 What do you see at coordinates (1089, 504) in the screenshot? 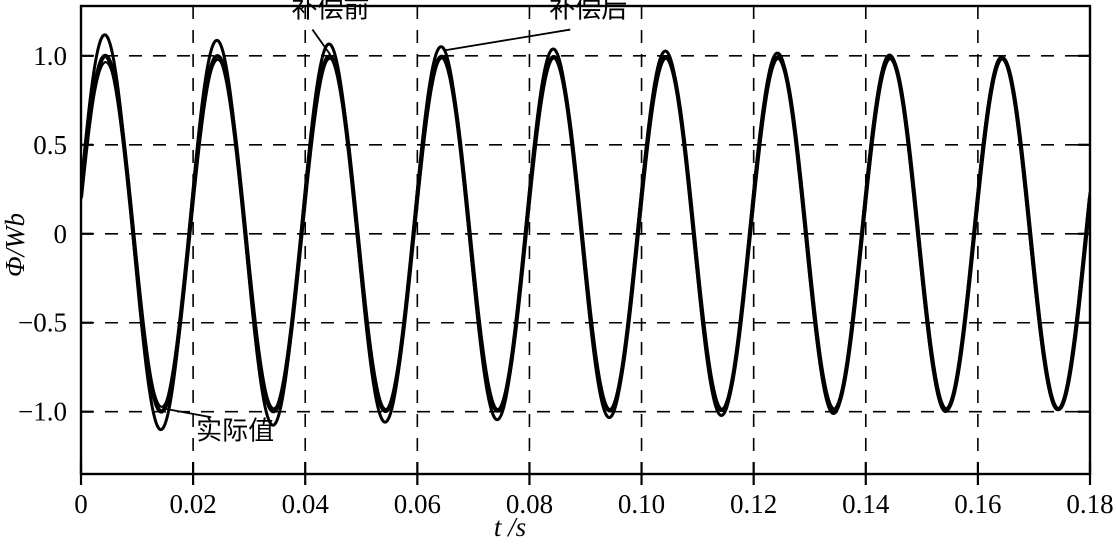
I see `x-tick-label: 0.18` at bounding box center [1089, 504].